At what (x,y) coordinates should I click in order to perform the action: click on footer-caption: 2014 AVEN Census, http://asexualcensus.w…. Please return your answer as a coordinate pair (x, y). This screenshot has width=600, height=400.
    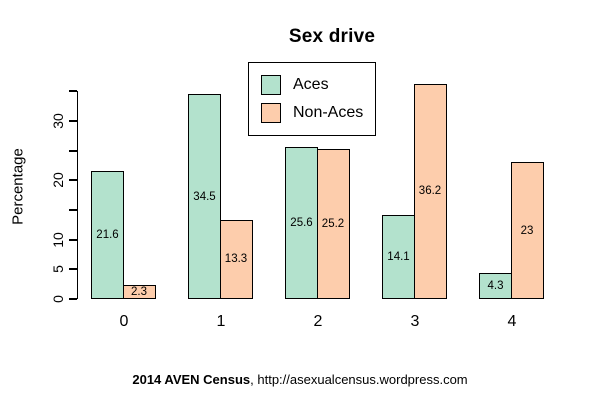
    Looking at the image, I should click on (300, 379).